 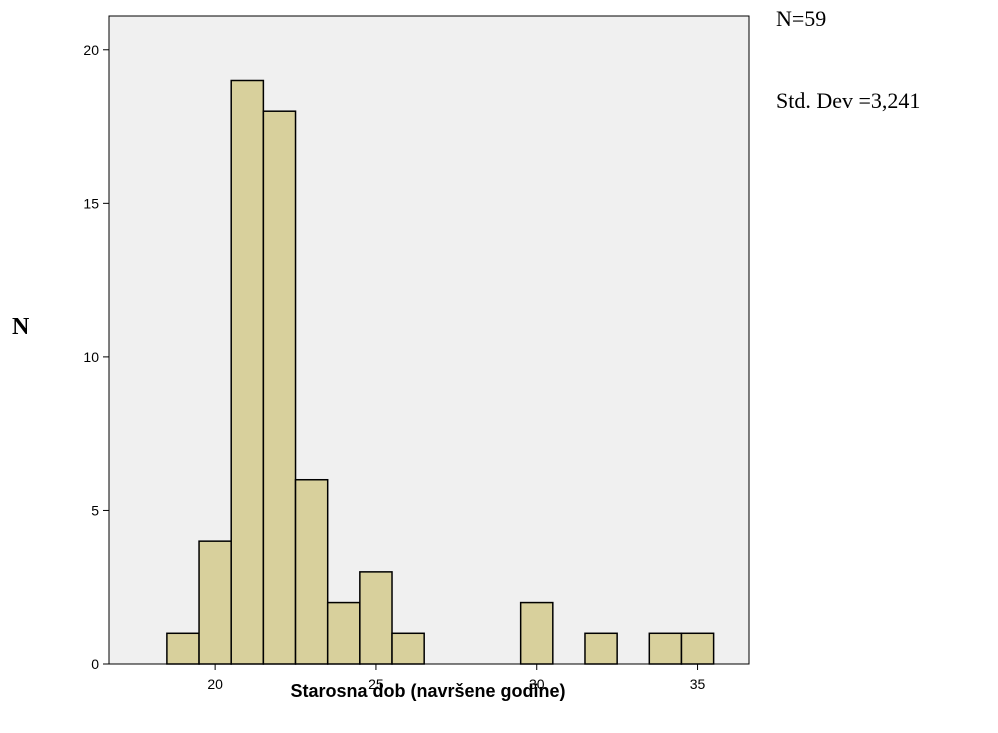 What do you see at coordinates (21, 327) in the screenshot?
I see `y-axis-label: N` at bounding box center [21, 327].